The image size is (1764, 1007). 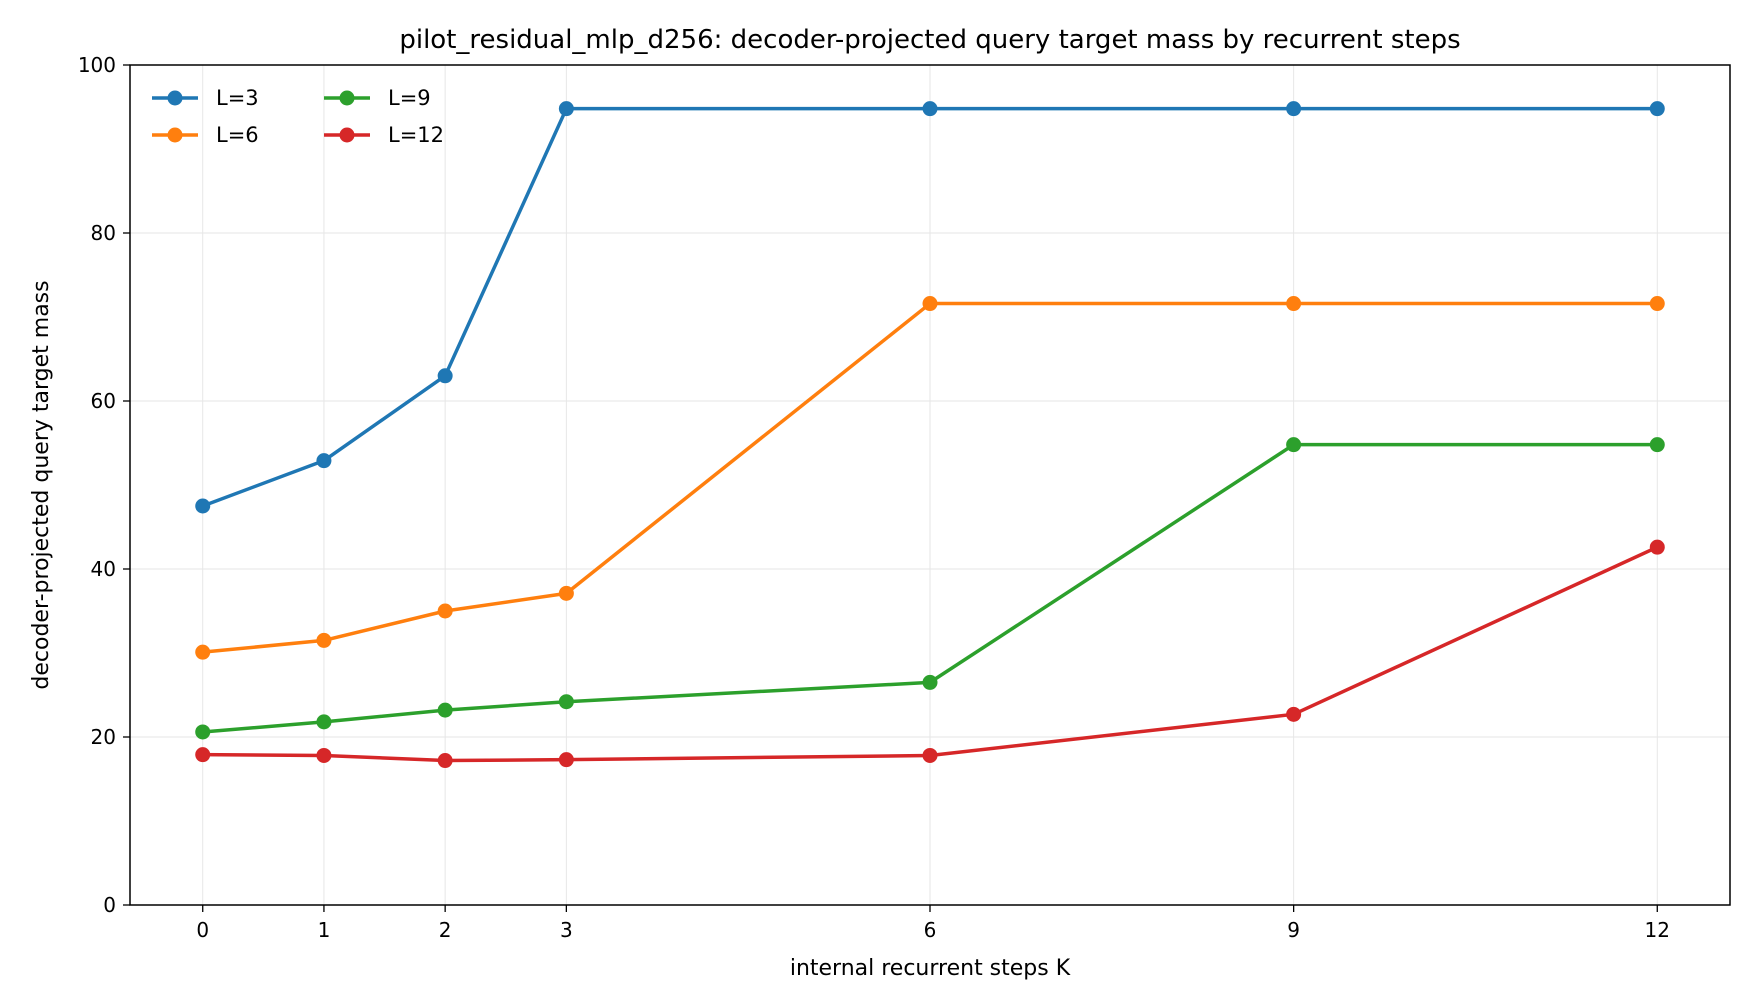 What do you see at coordinates (202, 930) in the screenshot?
I see `x-tick-label: 0` at bounding box center [202, 930].